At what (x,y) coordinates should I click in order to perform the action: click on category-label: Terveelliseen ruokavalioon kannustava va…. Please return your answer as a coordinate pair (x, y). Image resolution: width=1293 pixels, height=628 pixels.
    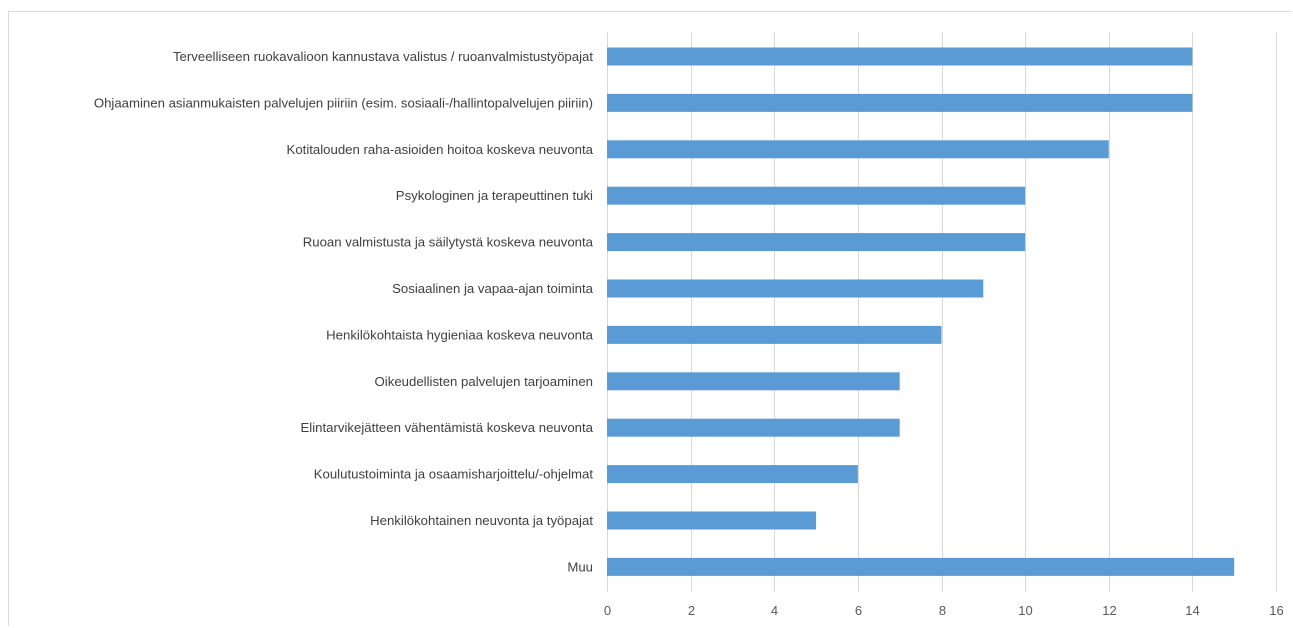
    Looking at the image, I should click on (383, 56).